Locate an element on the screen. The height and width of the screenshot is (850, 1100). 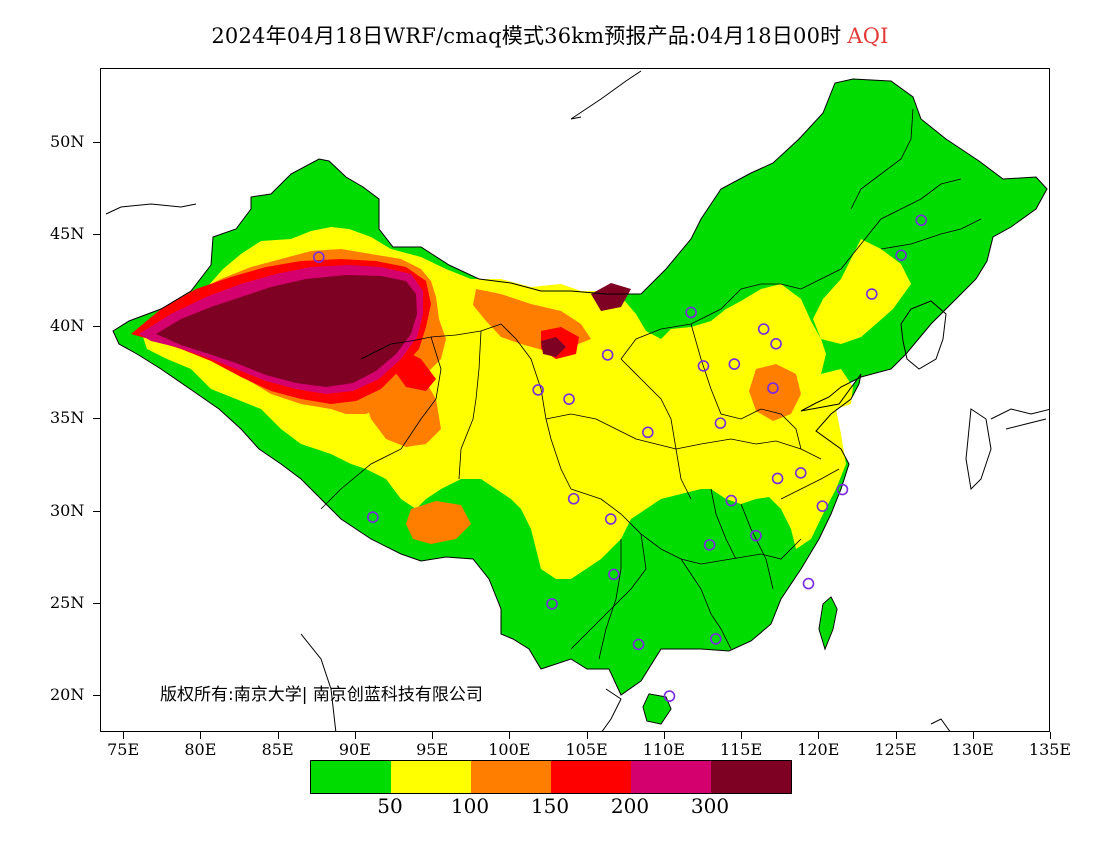
legend-label: 200 is located at coordinates (630, 806).